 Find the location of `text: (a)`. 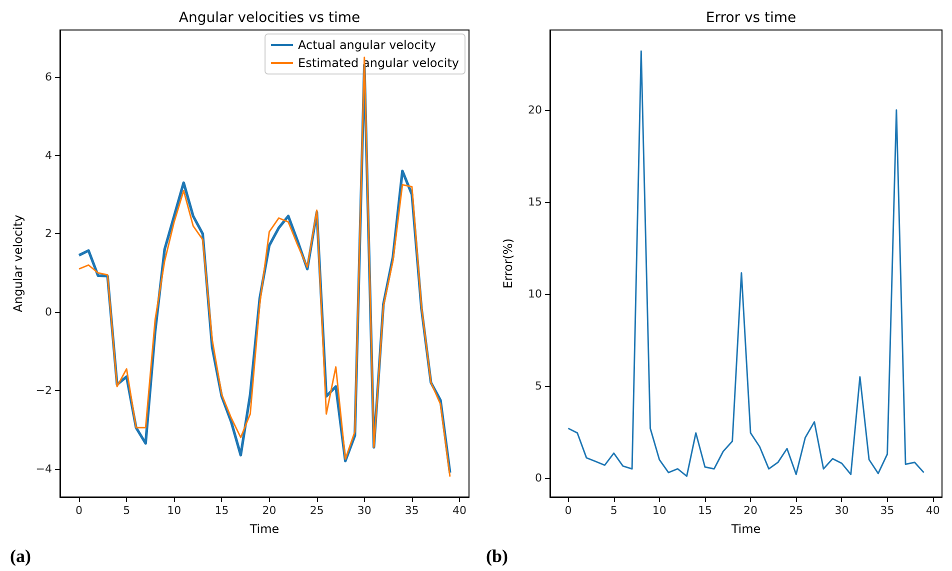

text: (a) is located at coordinates (20, 556).